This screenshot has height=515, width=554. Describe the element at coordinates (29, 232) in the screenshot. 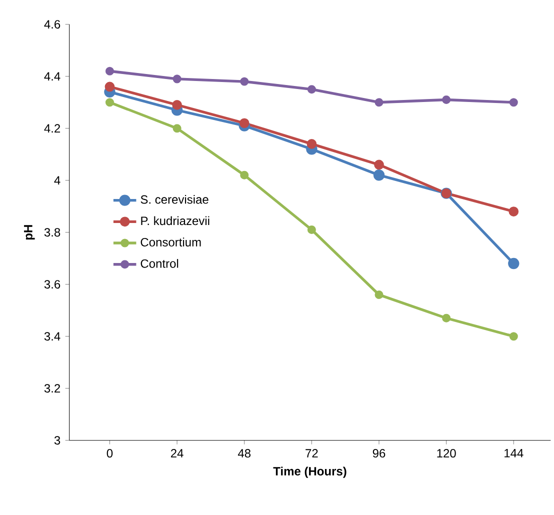

I see `y-axis-title: pH` at that location.